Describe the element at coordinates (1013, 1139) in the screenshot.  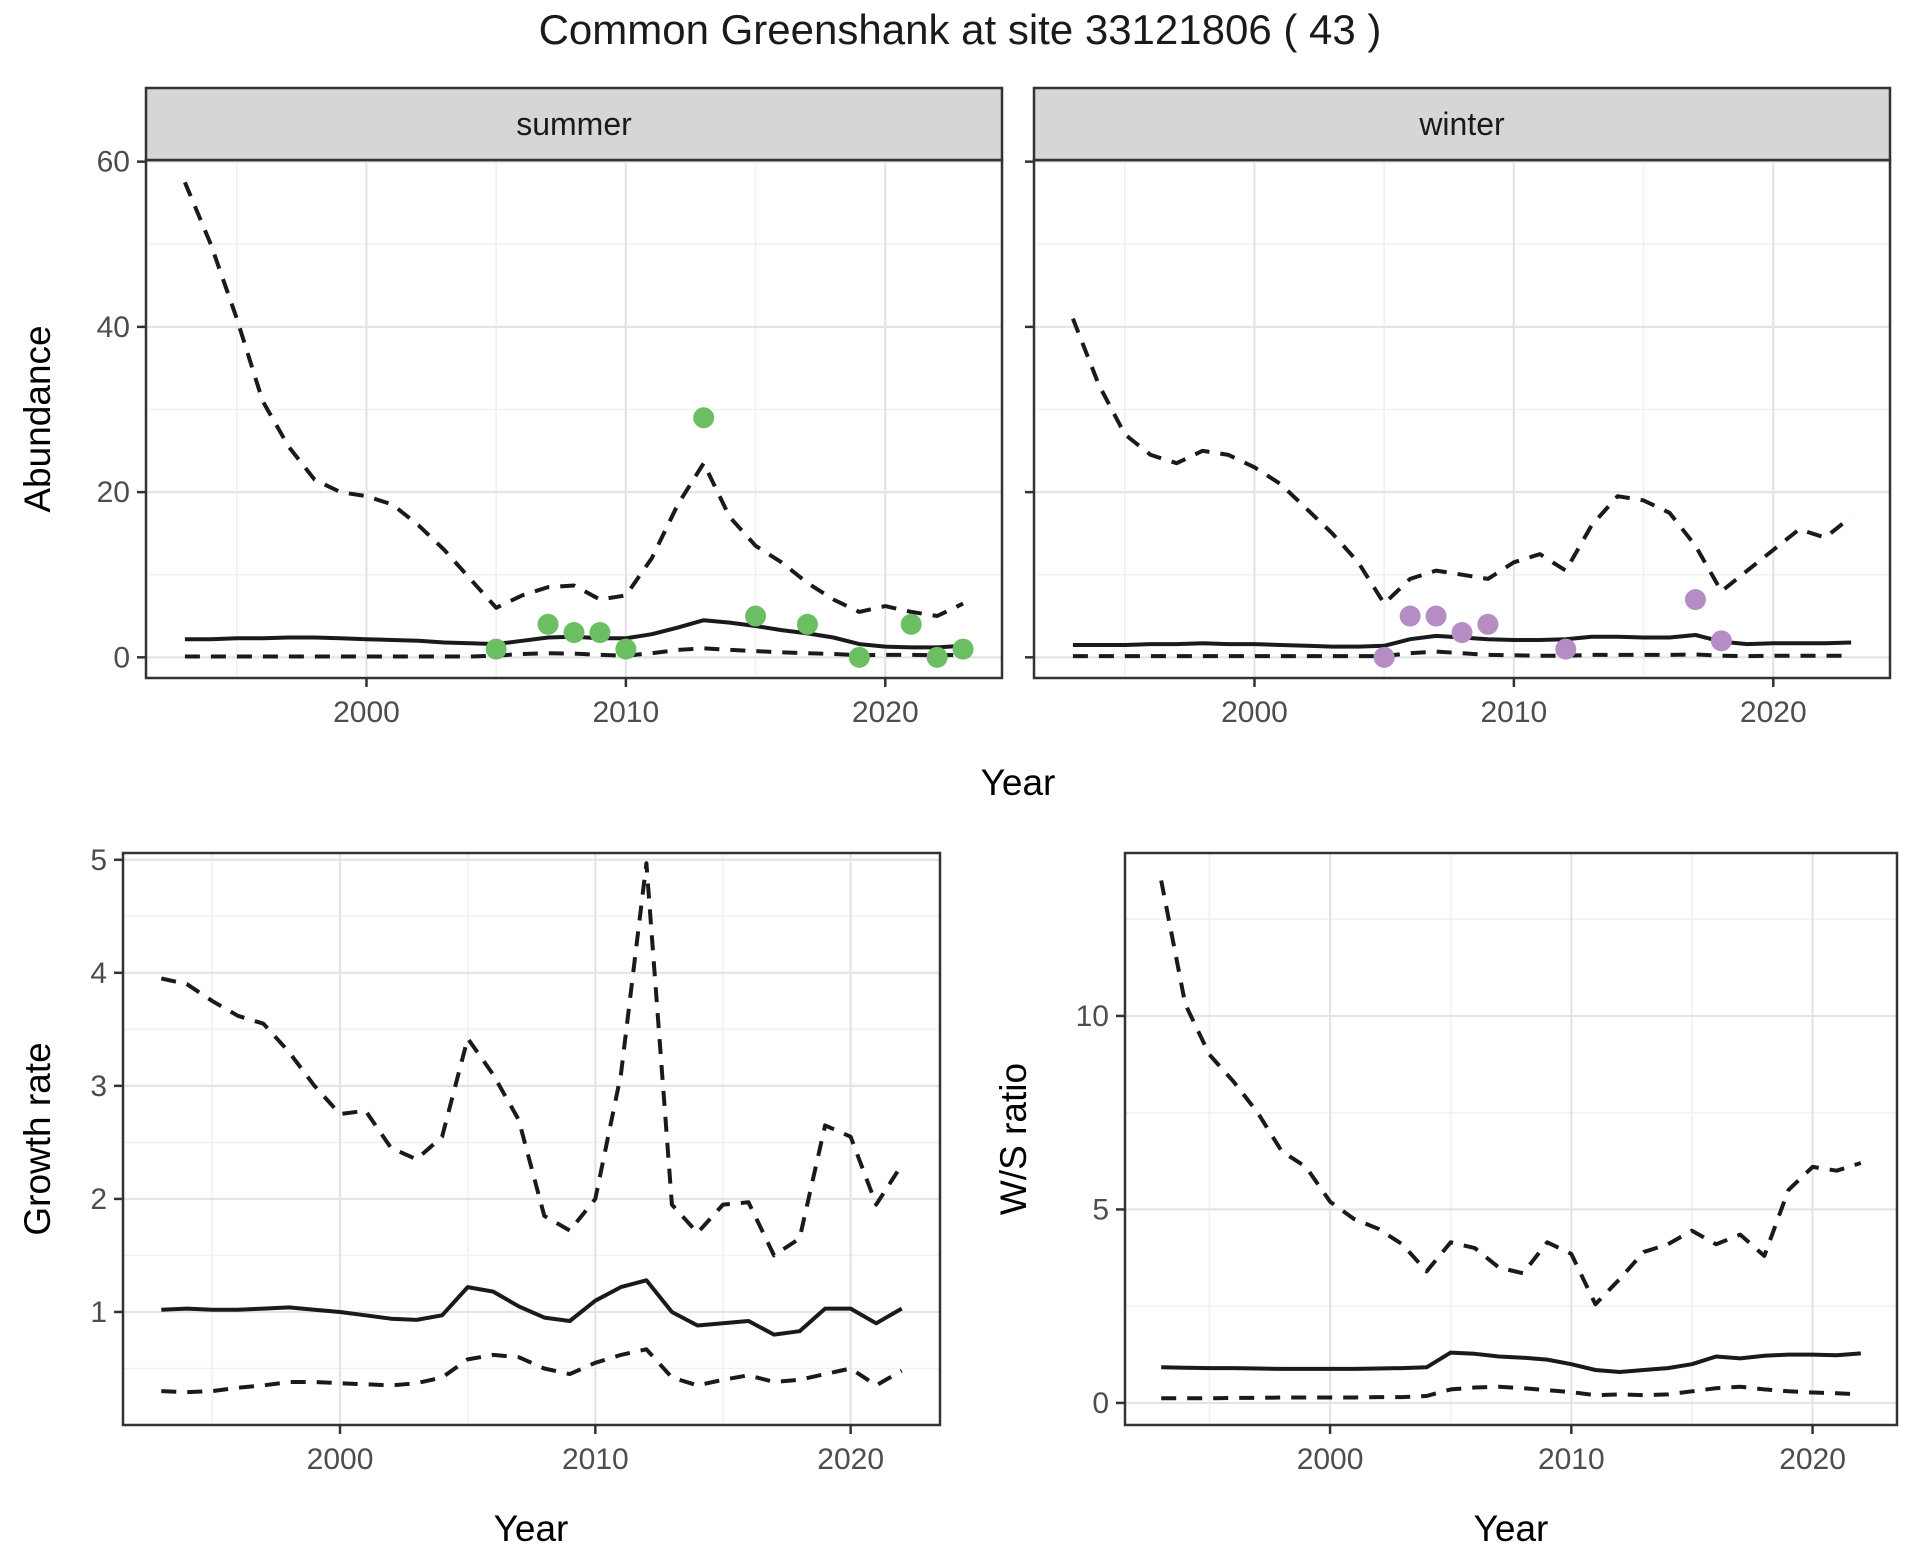
I see `y-axis-title-ws-ratio: W/S ratio` at that location.